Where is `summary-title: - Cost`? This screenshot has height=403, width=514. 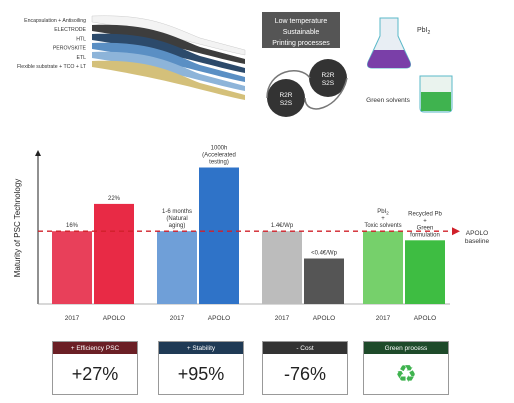 summary-title: - Cost is located at coordinates (305, 348).